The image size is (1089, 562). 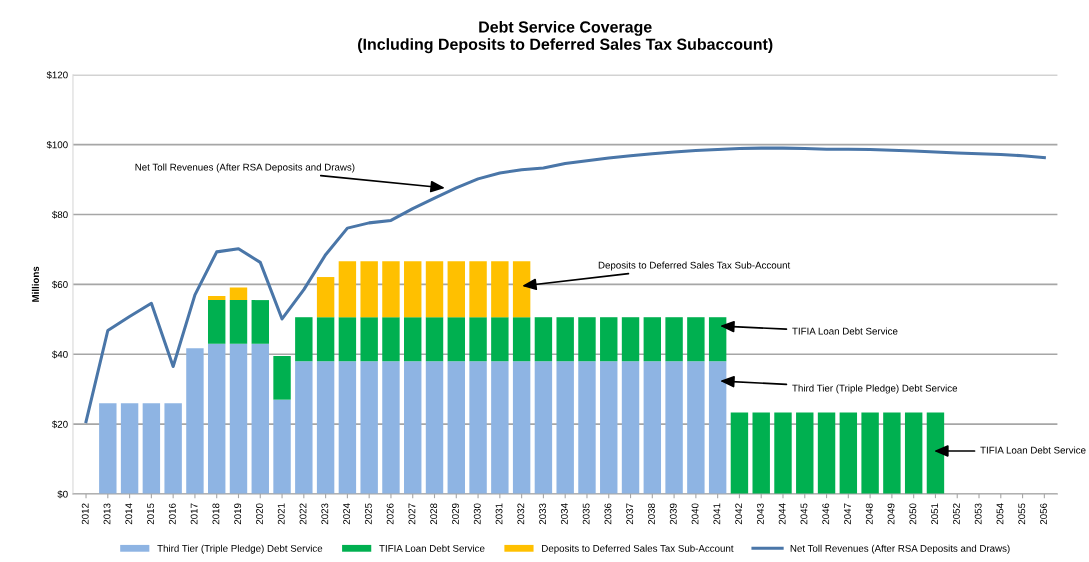 What do you see at coordinates (608, 514) in the screenshot?
I see `x-tick-label: 2036` at bounding box center [608, 514].